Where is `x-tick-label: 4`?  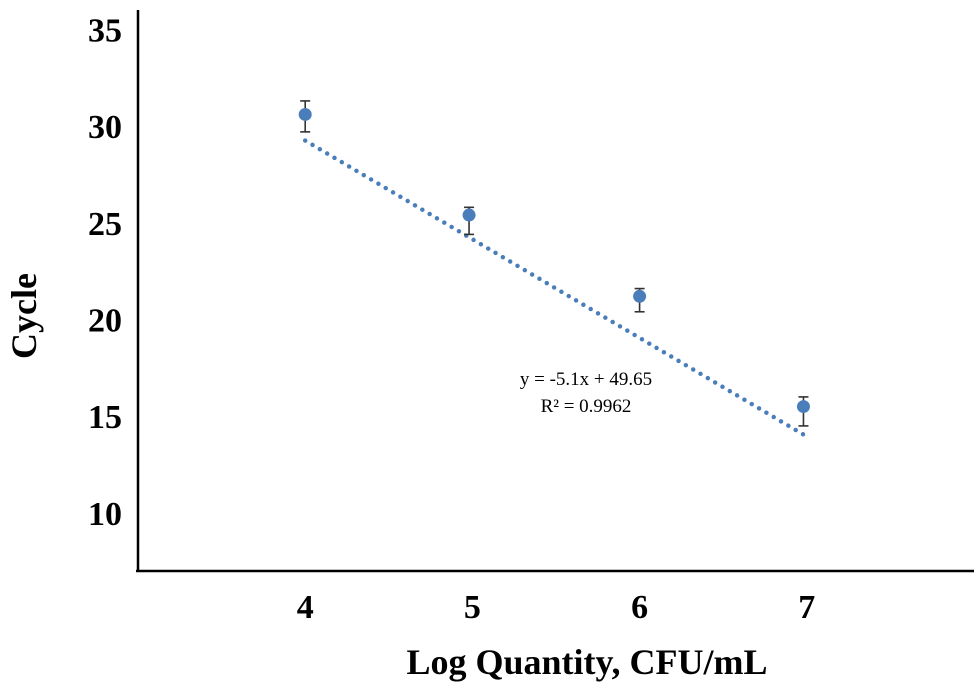
x-tick-label: 4 is located at coordinates (305, 607).